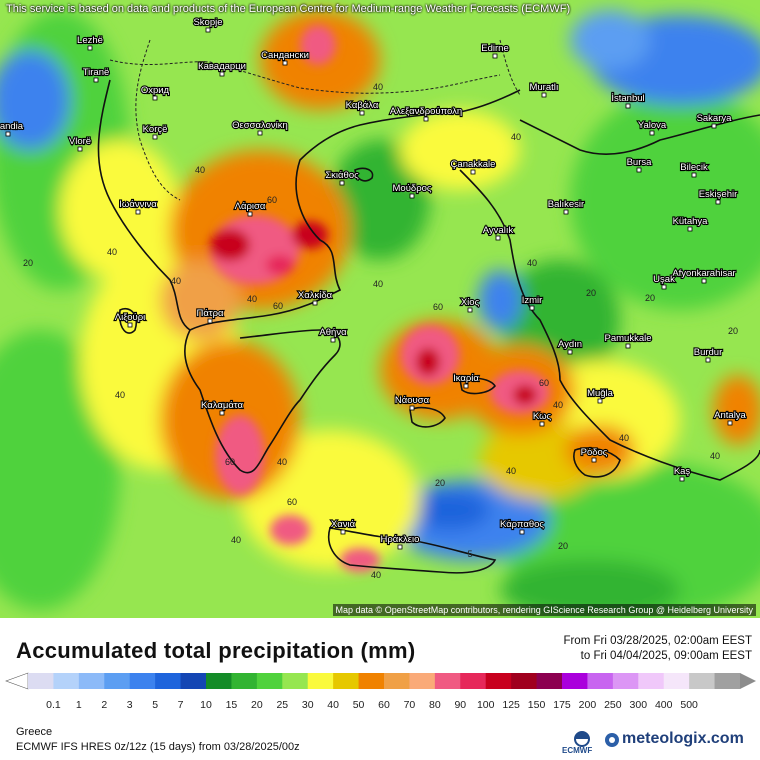  I want to click on city-marker: Κως, so click(542, 418).